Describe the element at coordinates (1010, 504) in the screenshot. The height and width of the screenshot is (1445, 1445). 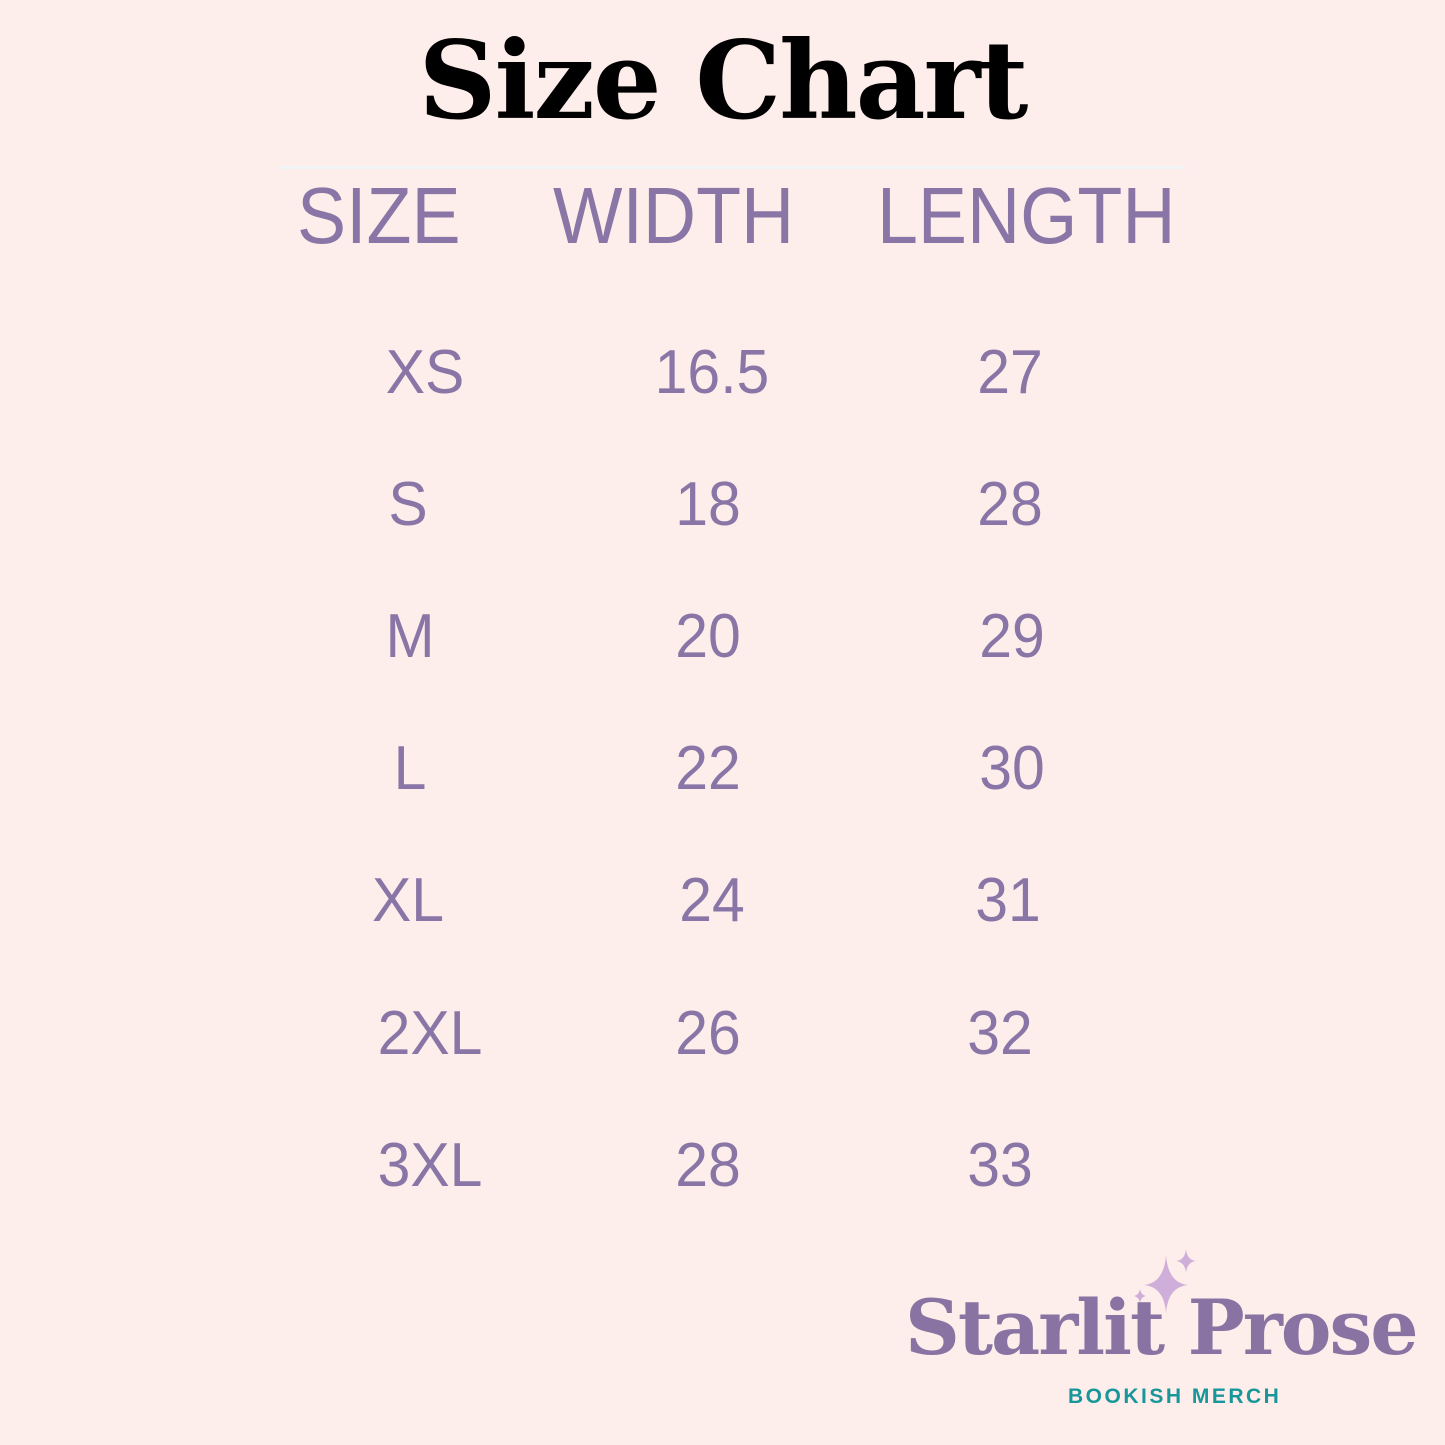
I see `cell-length: 28` at that location.